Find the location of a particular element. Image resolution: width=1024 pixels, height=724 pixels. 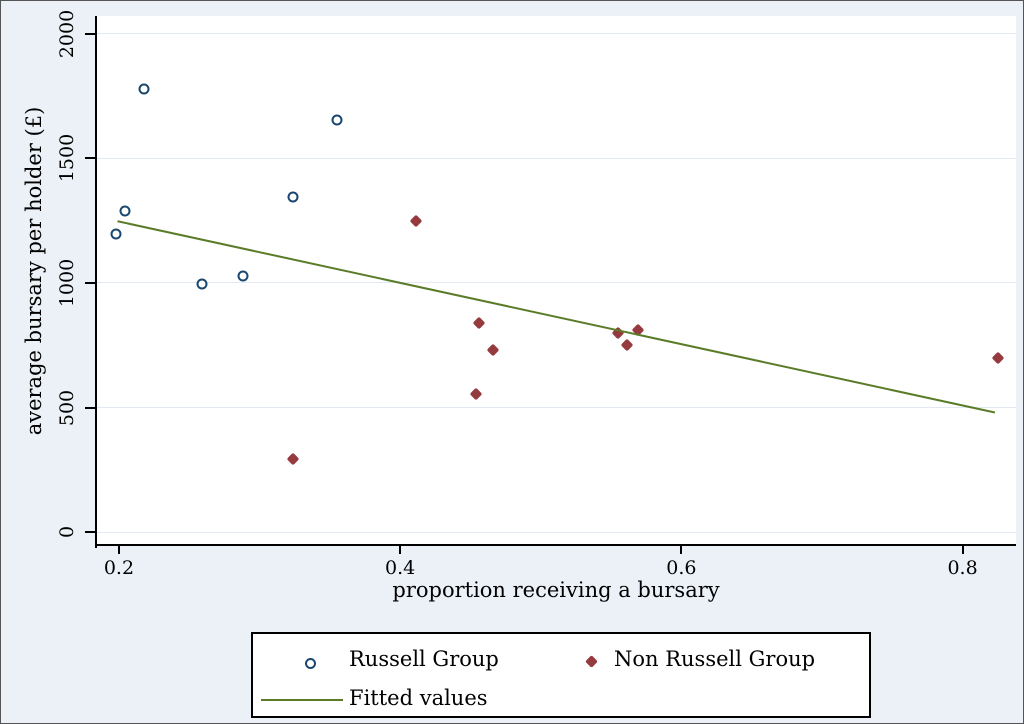

legend-label-non-russell-group: Non Russell Group is located at coordinates (715, 659).